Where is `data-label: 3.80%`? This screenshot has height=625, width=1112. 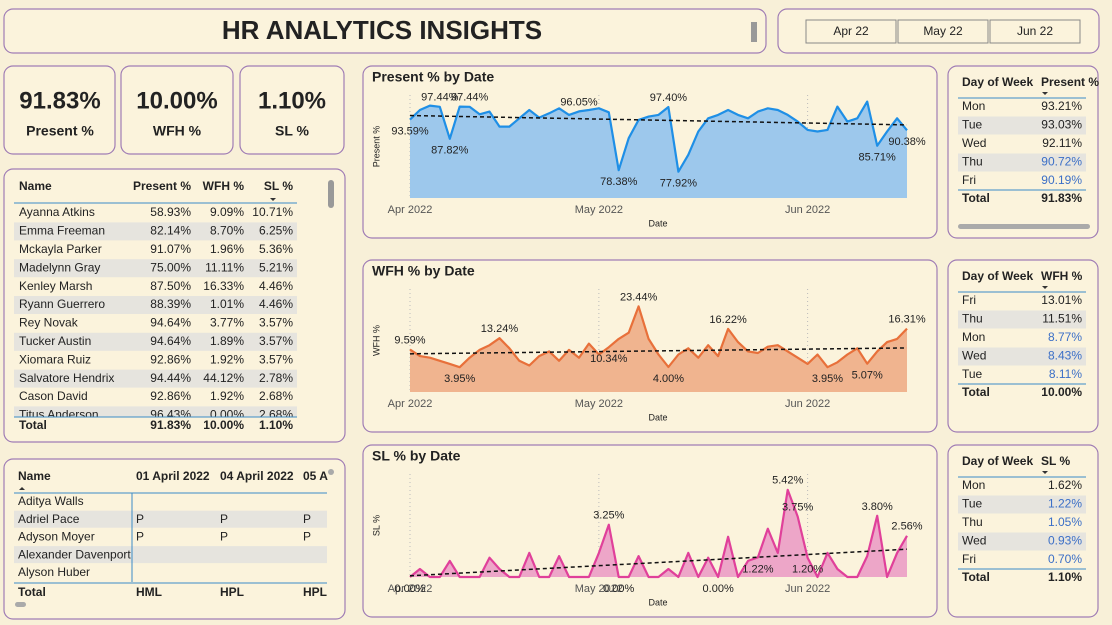 data-label: 3.80% is located at coordinates (877, 507).